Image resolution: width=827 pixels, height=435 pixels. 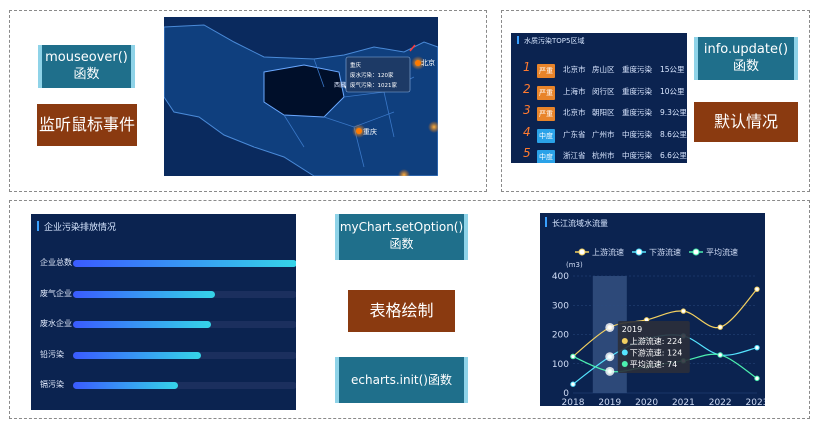 What do you see at coordinates (673, 112) in the screenshot?
I see `top5-distance: 9.3公里` at bounding box center [673, 112].